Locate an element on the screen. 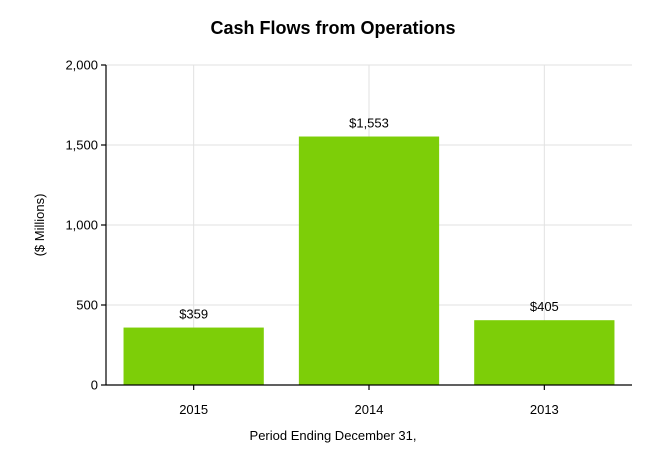 This screenshot has width=666, height=468. y-tick-label: 500 is located at coordinates (87, 305).